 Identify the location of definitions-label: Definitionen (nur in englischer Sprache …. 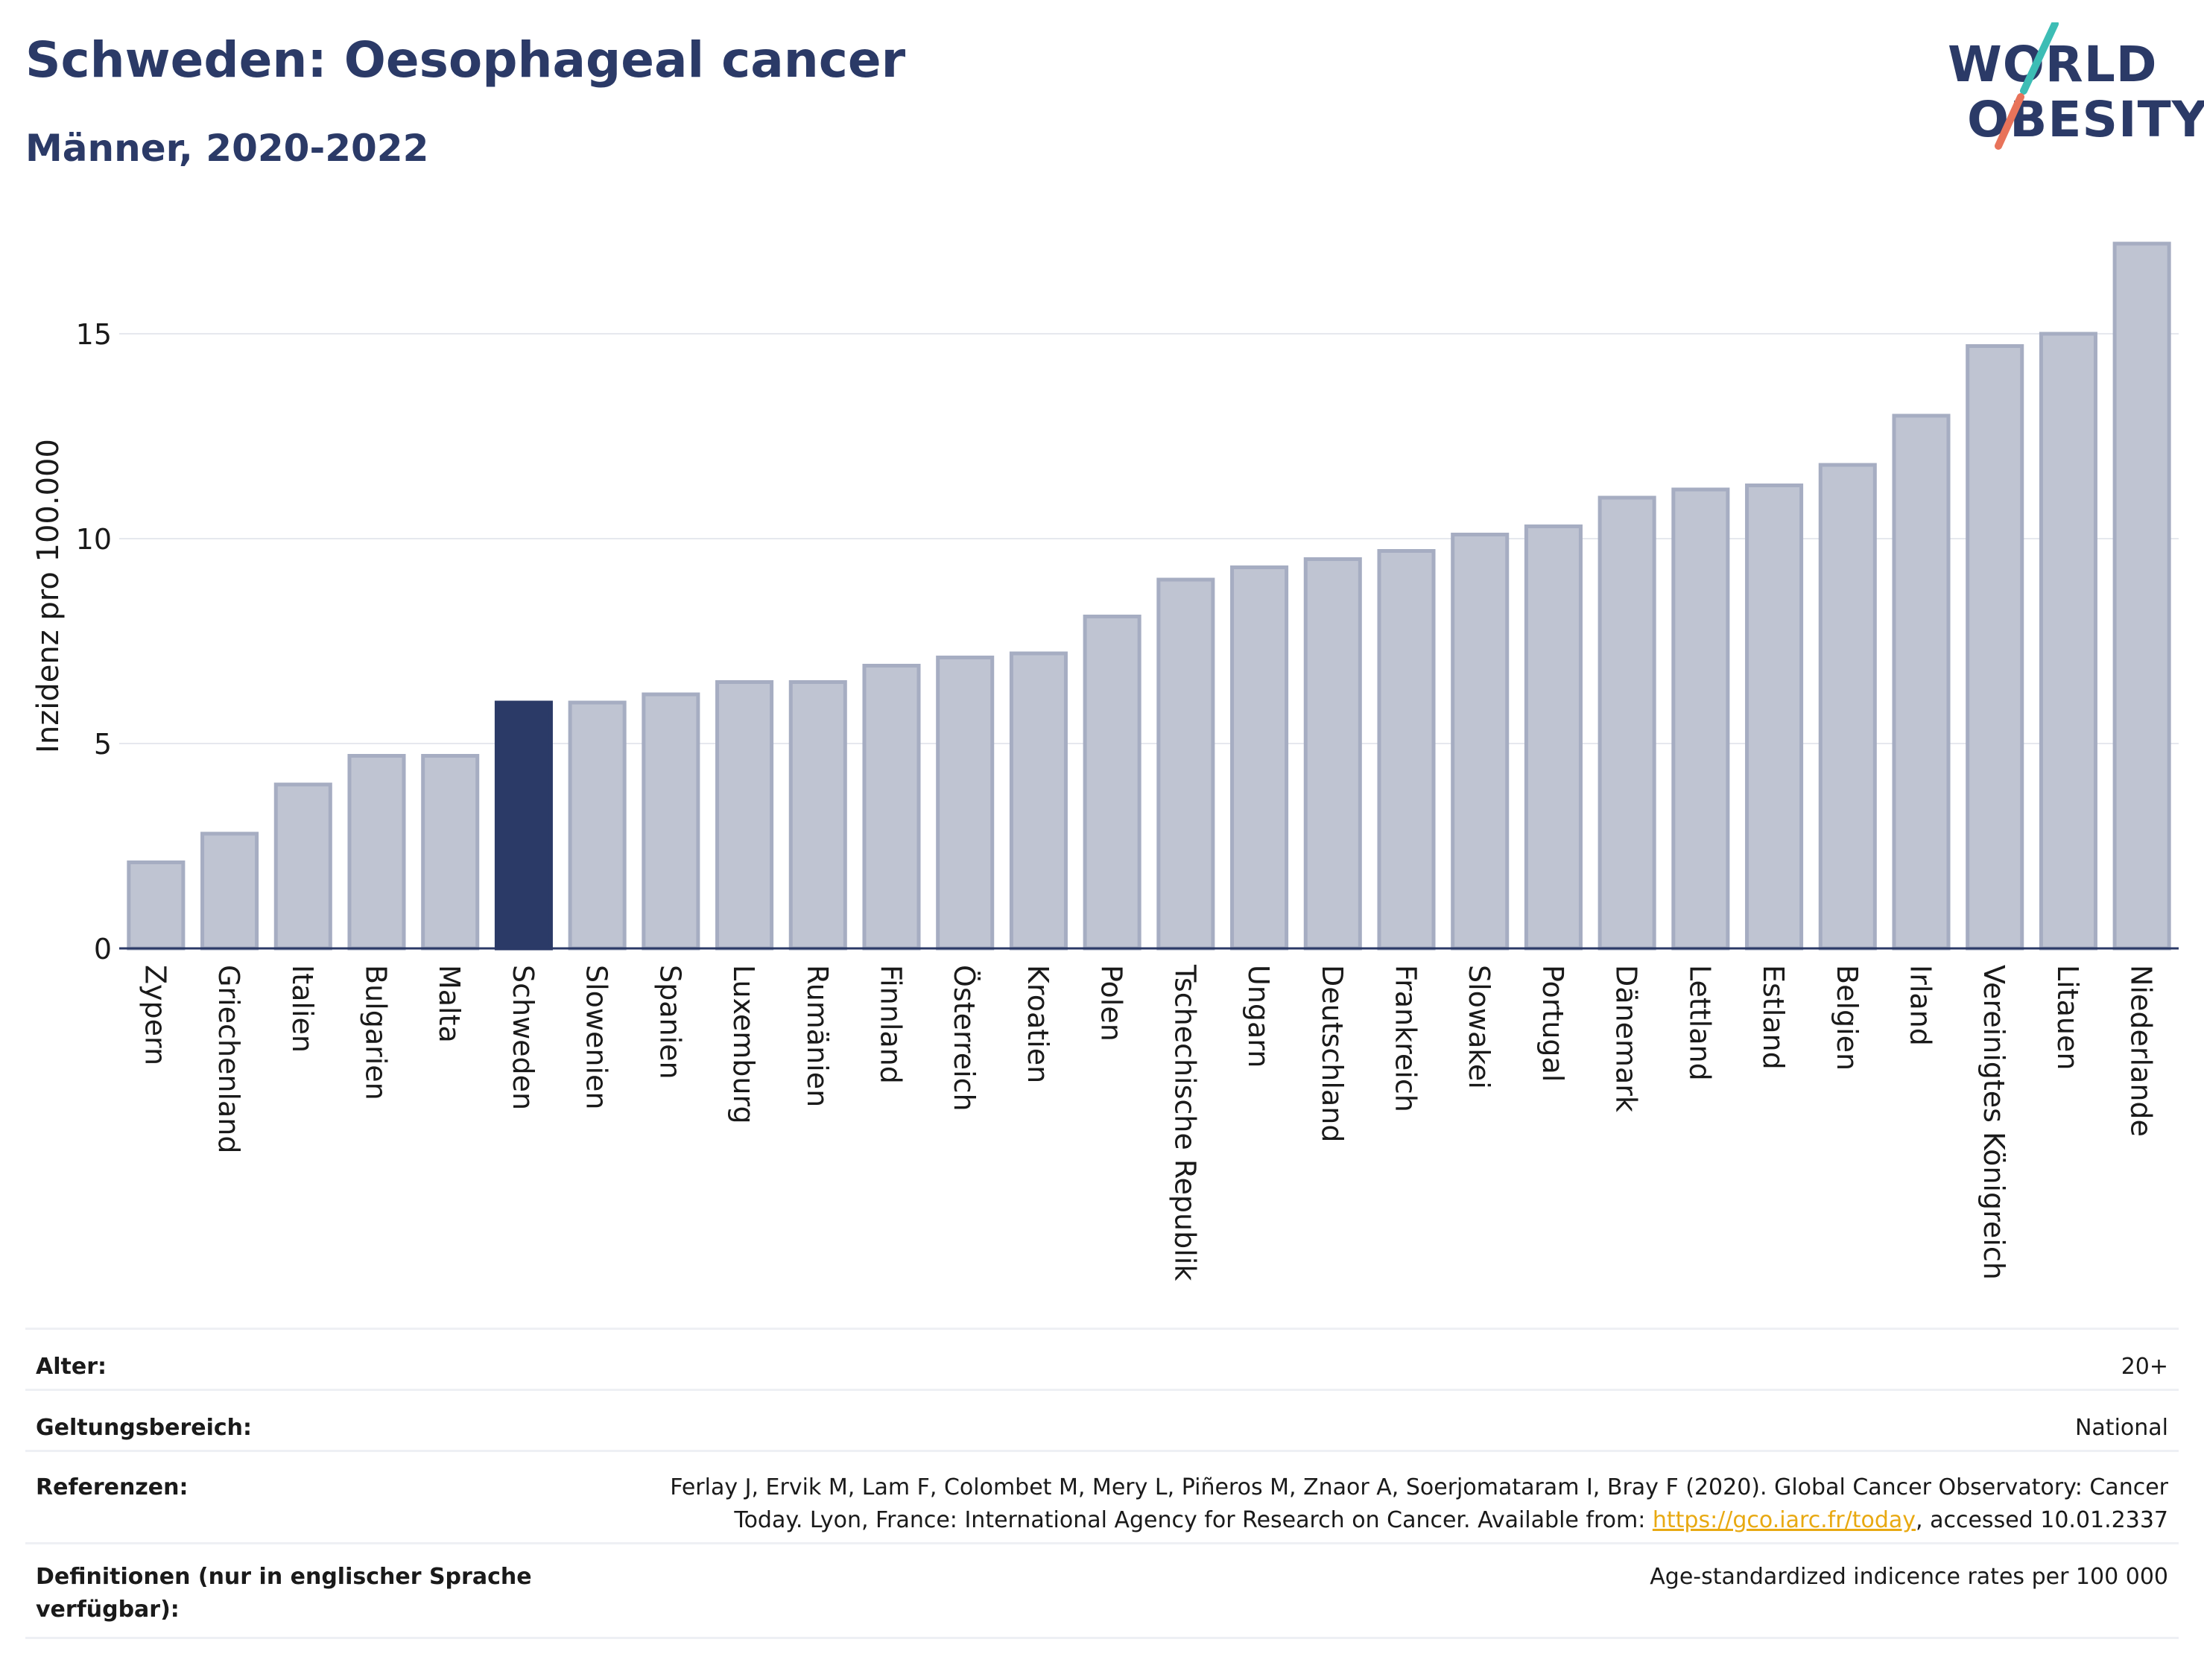
(284, 1593).